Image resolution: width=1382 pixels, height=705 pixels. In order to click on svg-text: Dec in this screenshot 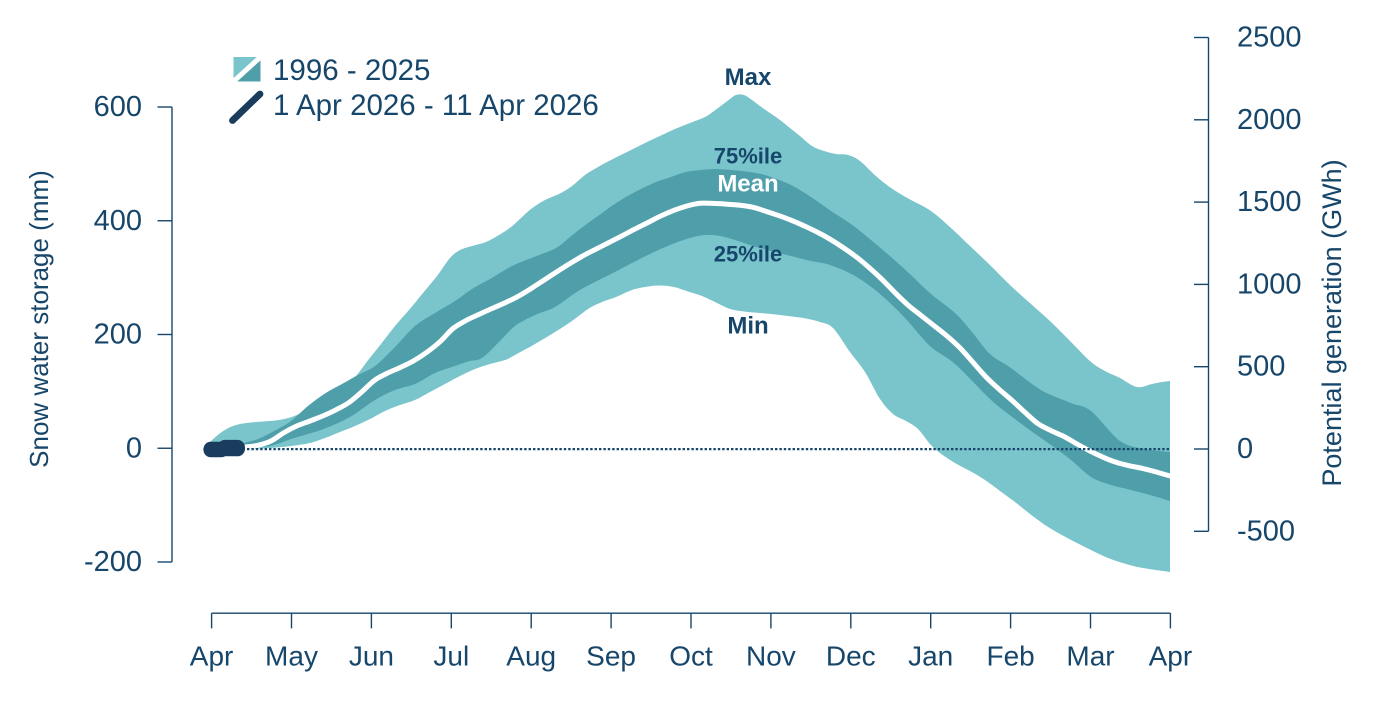, I will do `click(851, 656)`.